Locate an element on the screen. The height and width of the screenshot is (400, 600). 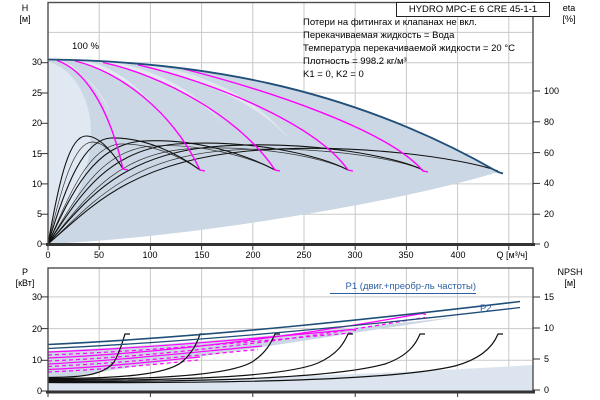
eta-axis-unit: [%] is located at coordinates (569, 19).